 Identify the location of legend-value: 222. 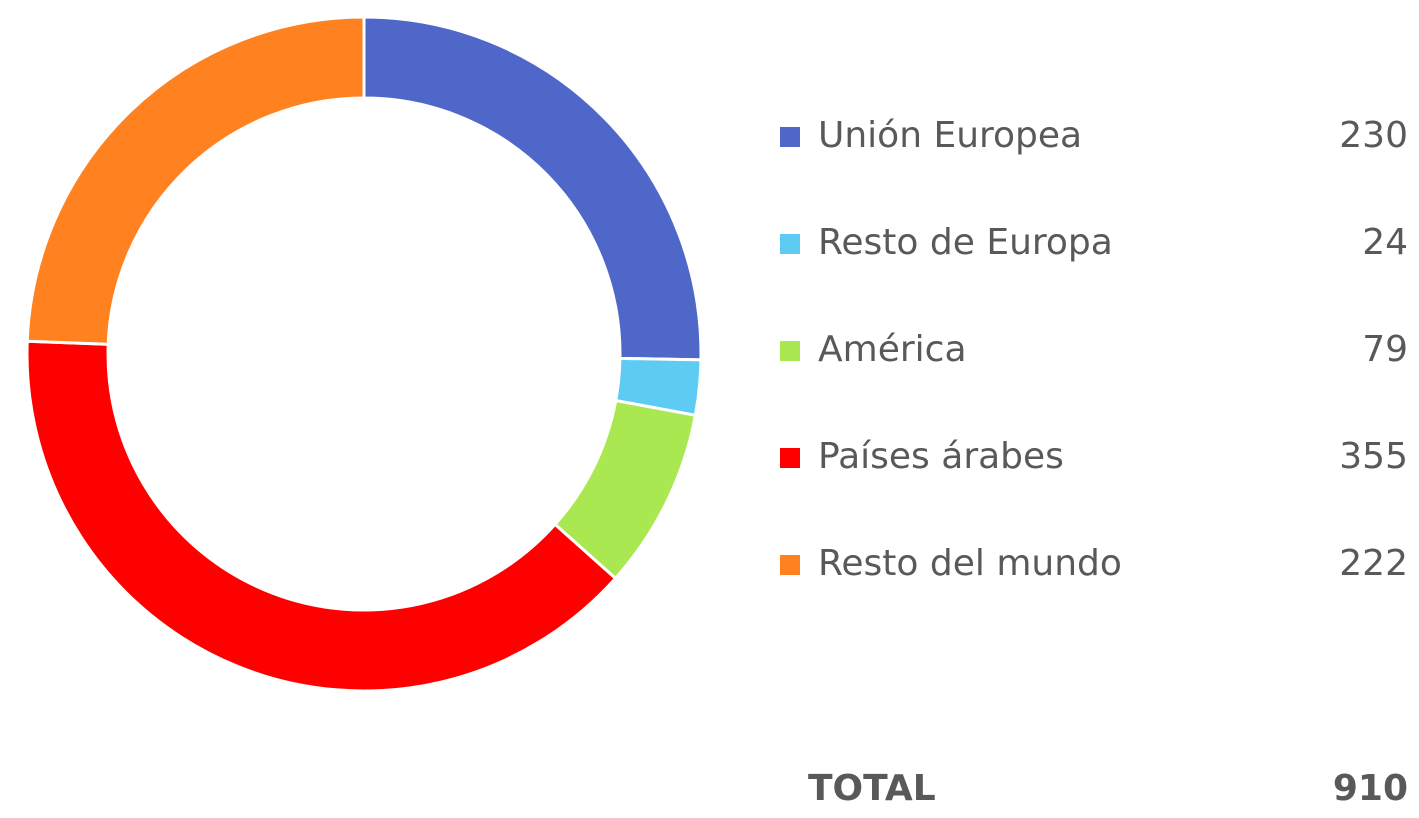
(1373, 563).